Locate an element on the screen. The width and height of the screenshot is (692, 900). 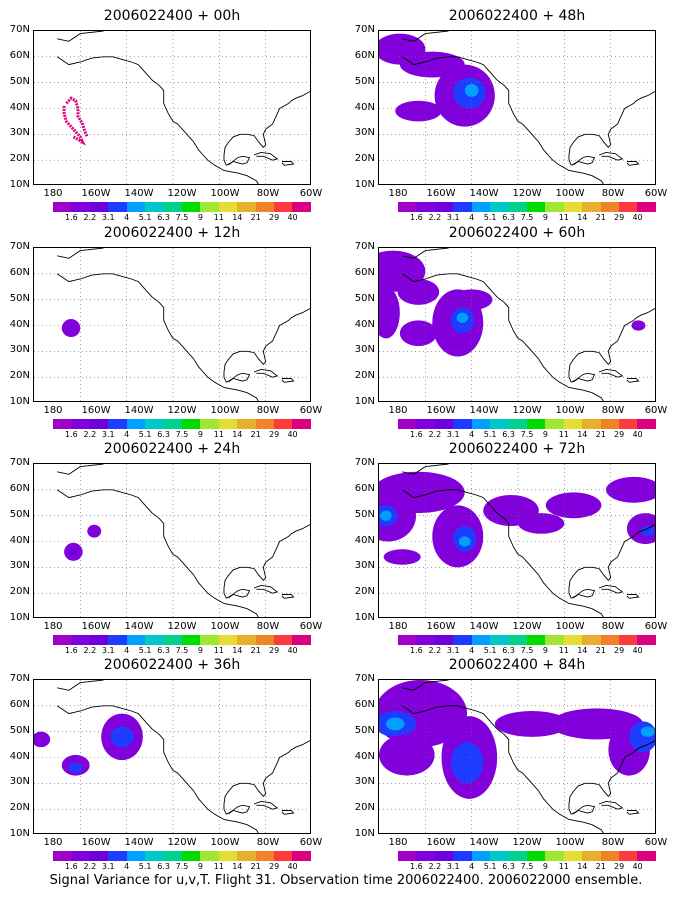
latitude-tick-label: 40N is located at coordinates (19, 540).